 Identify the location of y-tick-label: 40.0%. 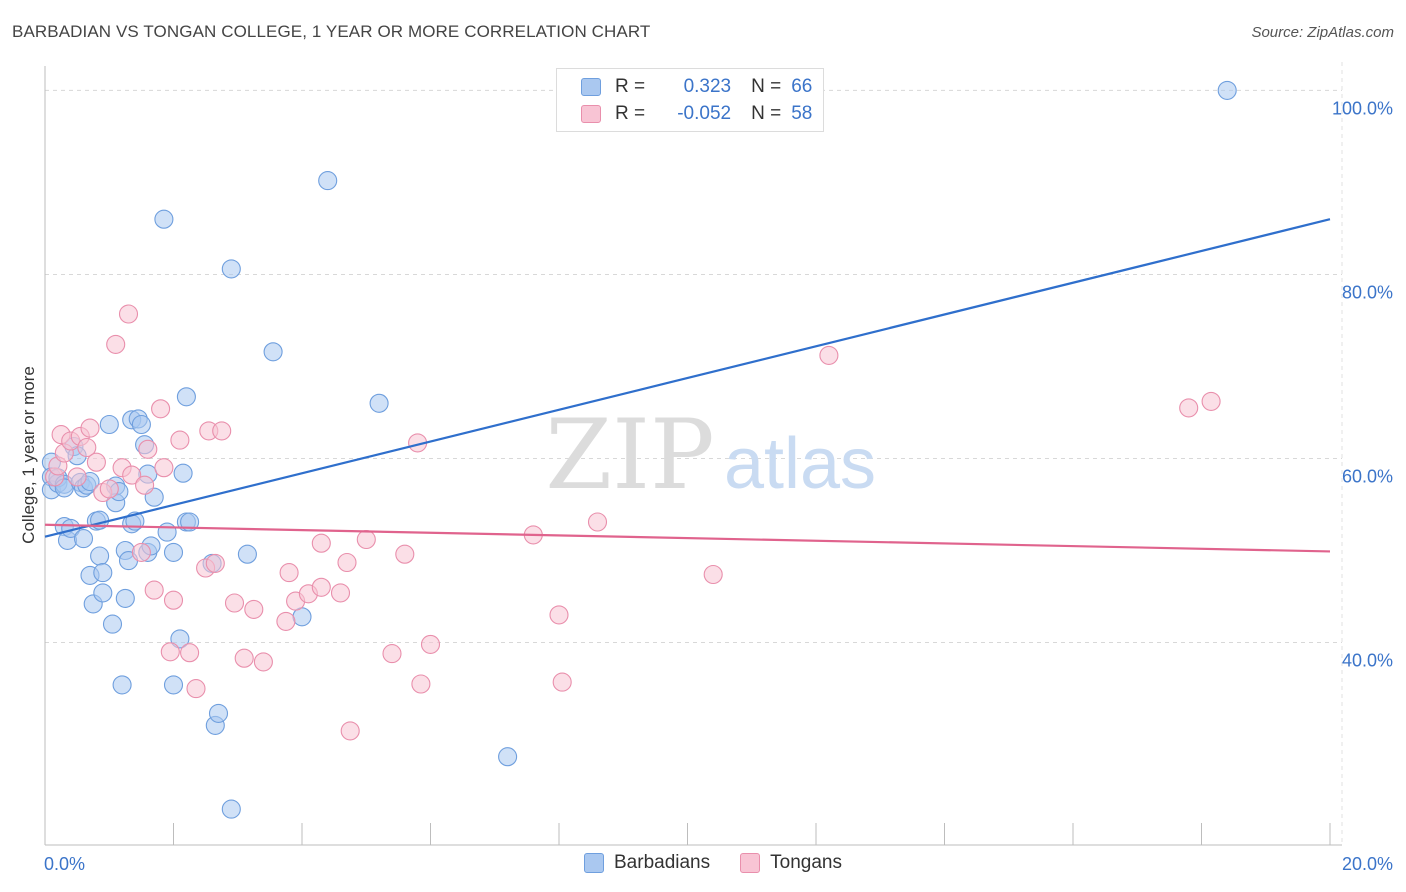
(1367, 661).